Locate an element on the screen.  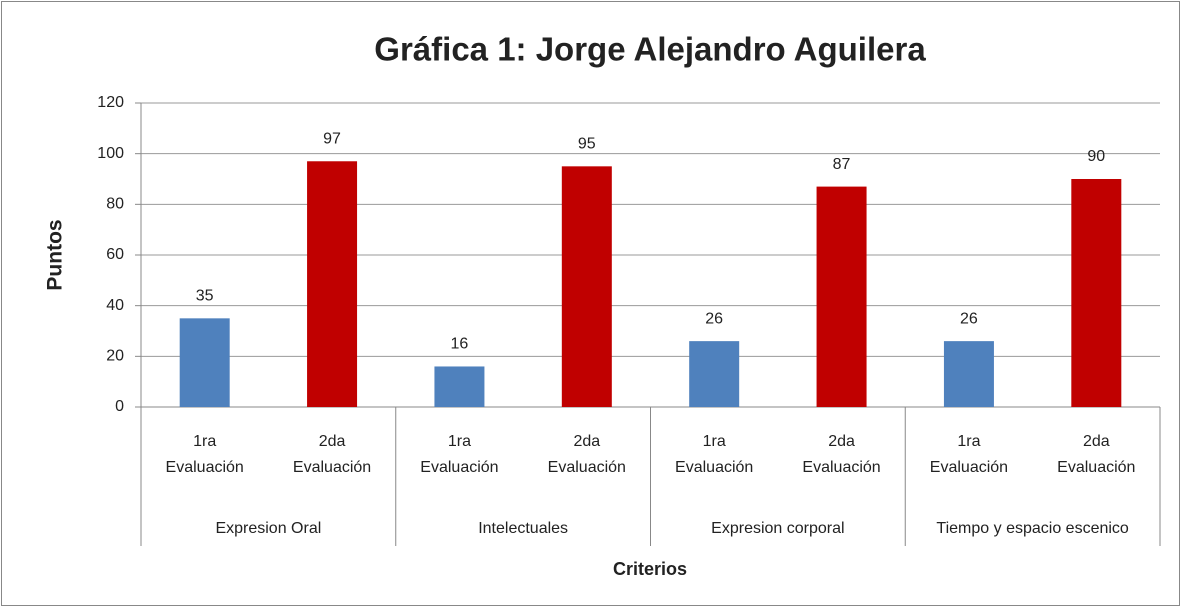
y-tick-label: 80 is located at coordinates (115, 204).